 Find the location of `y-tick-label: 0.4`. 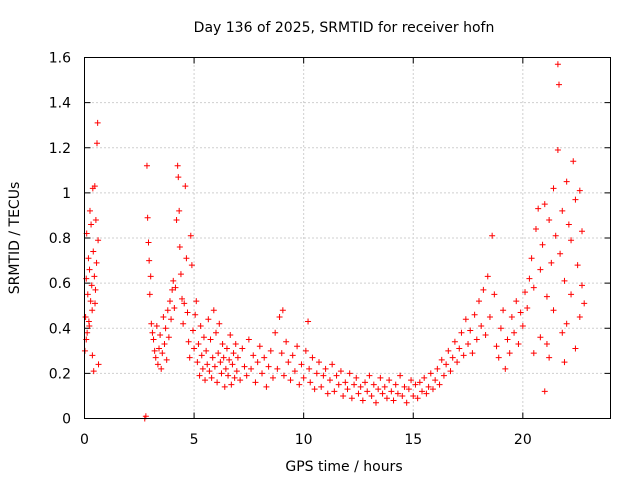

y-tick-label: 0.4 is located at coordinates (60, 329).